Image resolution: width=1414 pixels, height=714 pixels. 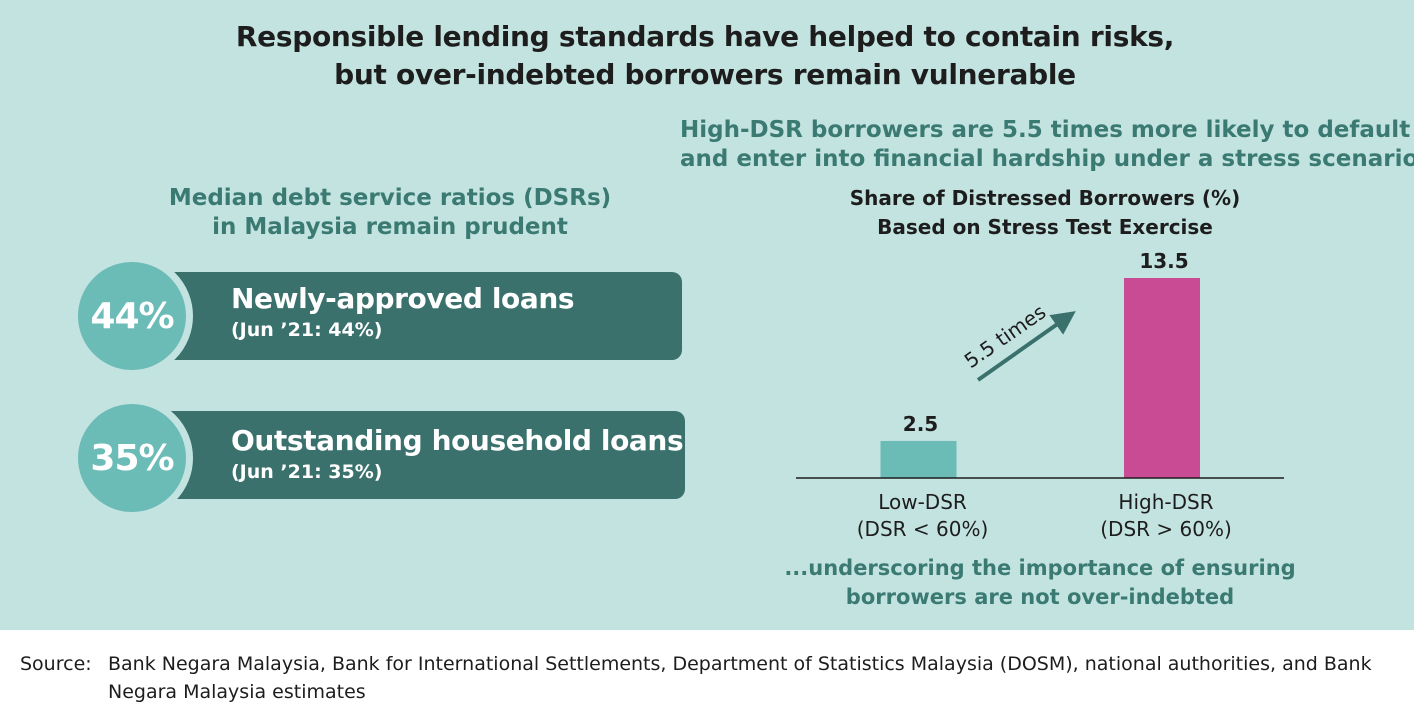 What do you see at coordinates (403, 298) in the screenshot?
I see `newly-approved-label: Newly-approved loans` at bounding box center [403, 298].